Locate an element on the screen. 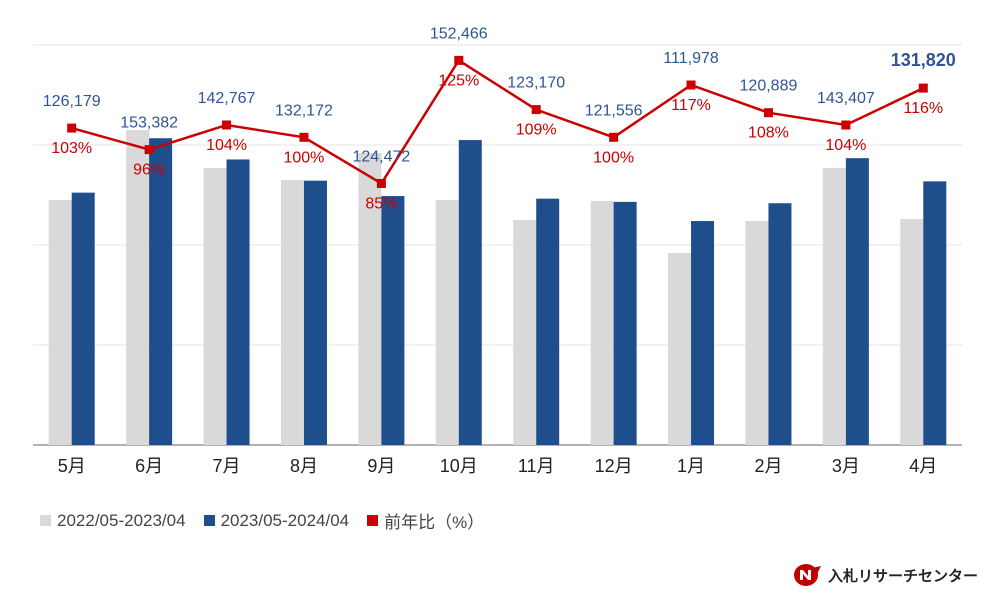 This screenshot has height=600, width=1000. chart-legend: 2022/05-2023/04 2023/05-2024/04 前年比（%） is located at coordinates (271, 520).